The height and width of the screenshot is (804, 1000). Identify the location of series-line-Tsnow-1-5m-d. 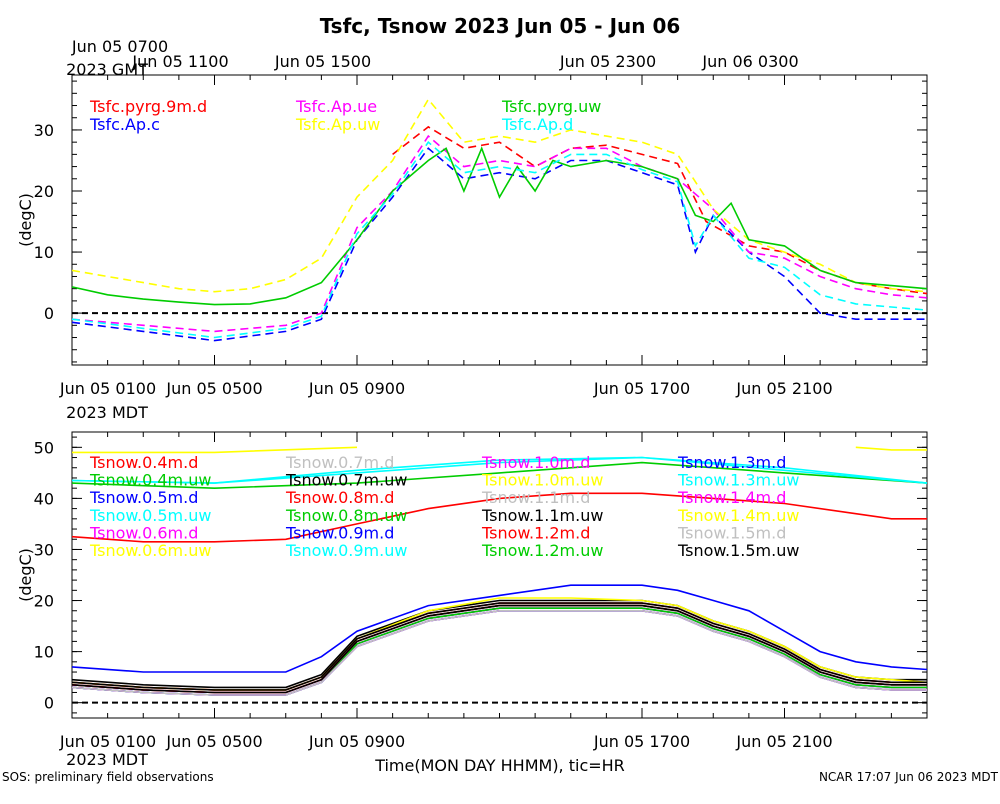
(499, 652).